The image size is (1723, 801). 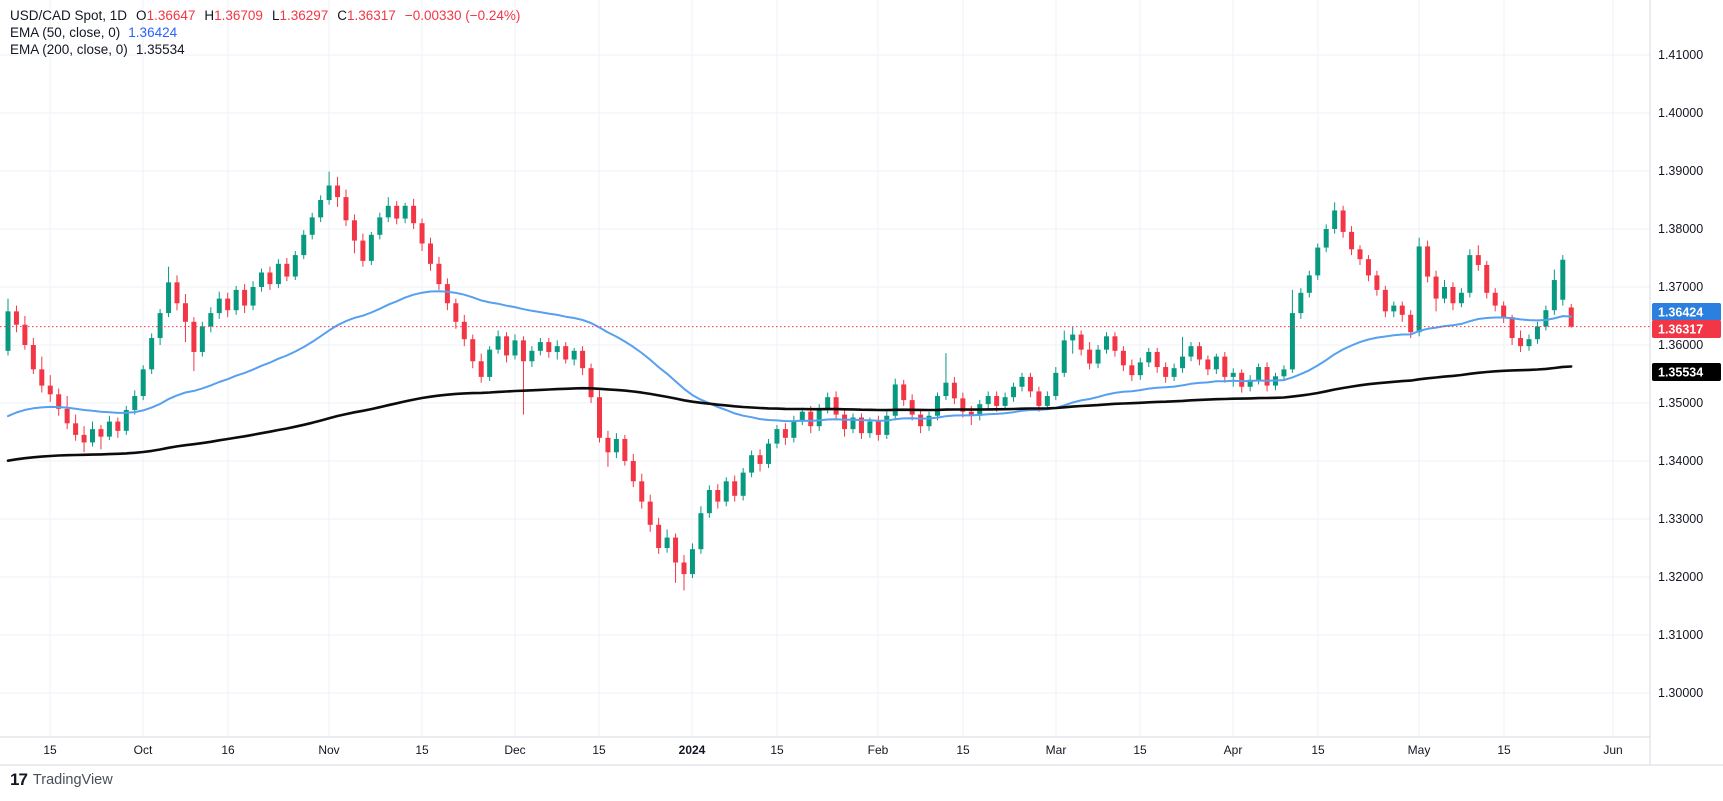 I want to click on legend-ema50-row: EMA (50, close, 0) 1.36424, so click(x=265, y=32).